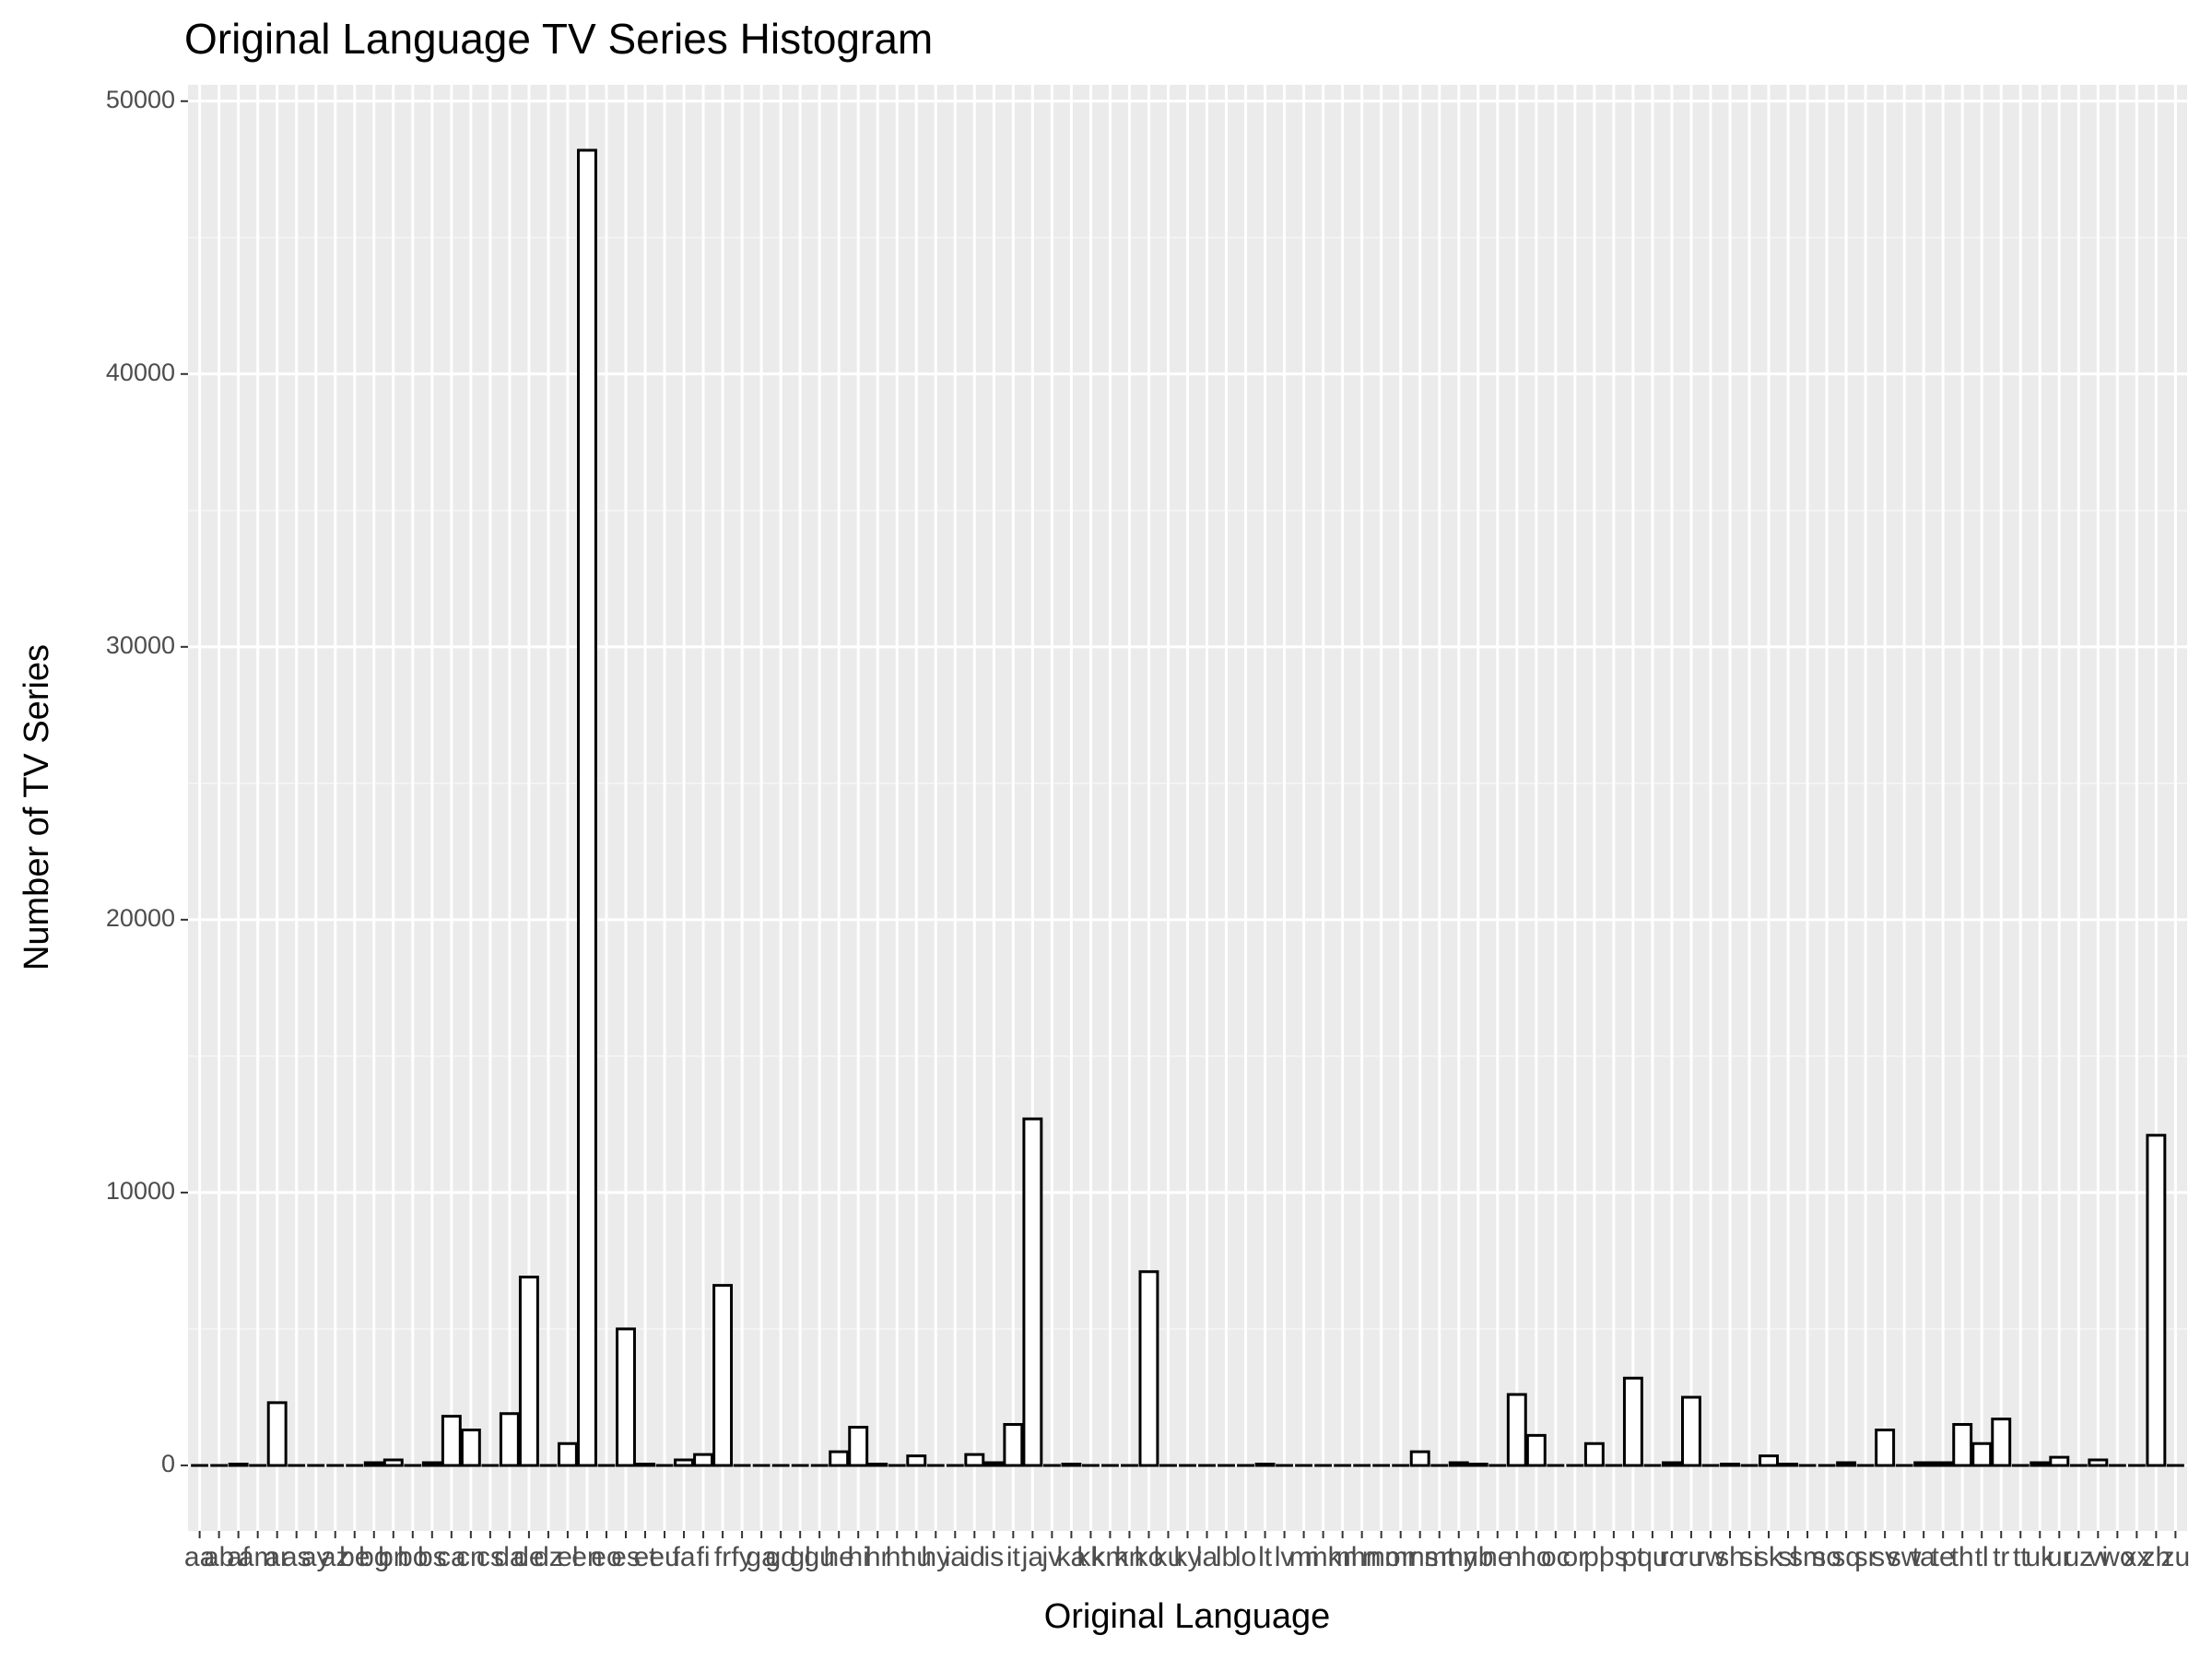 This screenshot has width=2212, height=1659. What do you see at coordinates (140, 645) in the screenshot?
I see `y-tick-label: 30000` at bounding box center [140, 645].